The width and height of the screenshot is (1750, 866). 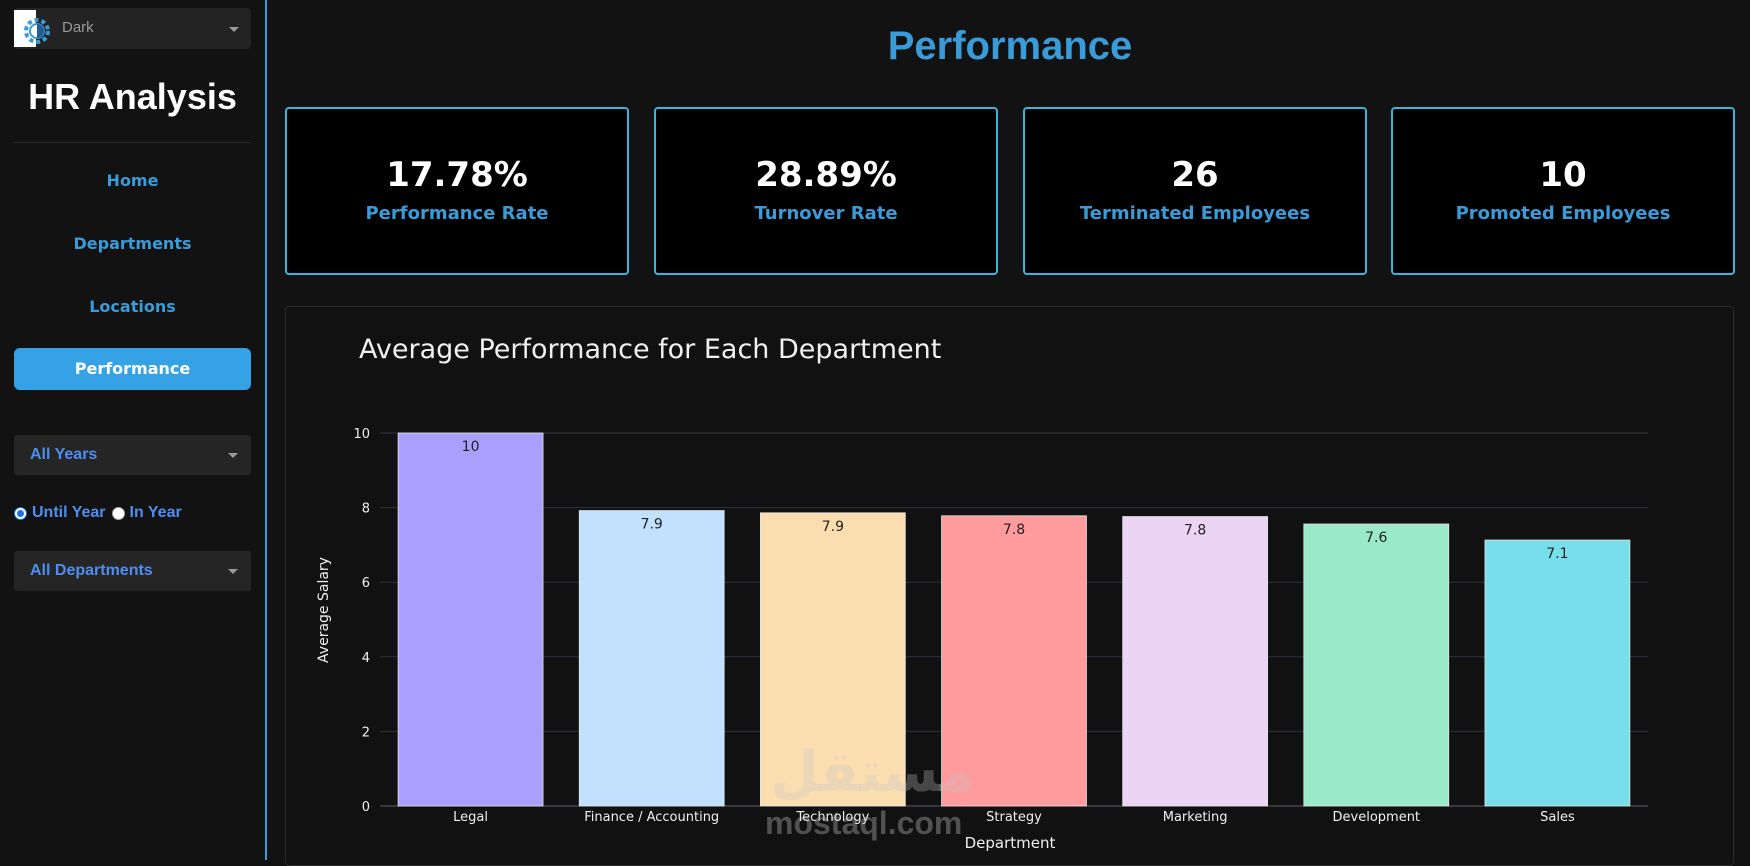 I want to click on kpi-card-promoted-employees: 10 Promoted Employees, so click(x=1563, y=191).